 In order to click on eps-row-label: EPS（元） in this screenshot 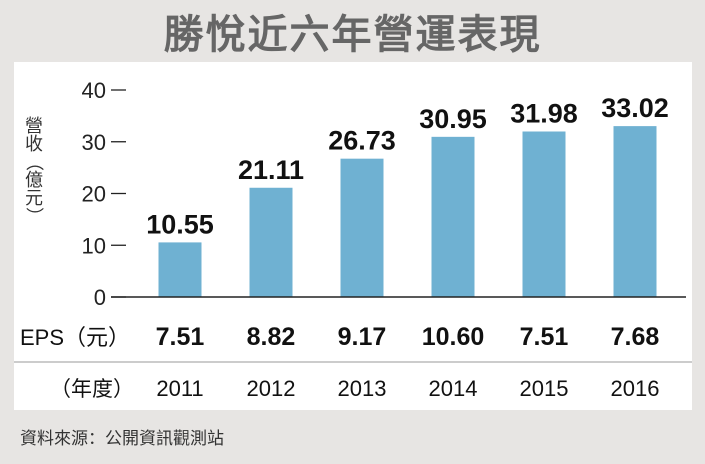, I will do `click(75, 337)`.